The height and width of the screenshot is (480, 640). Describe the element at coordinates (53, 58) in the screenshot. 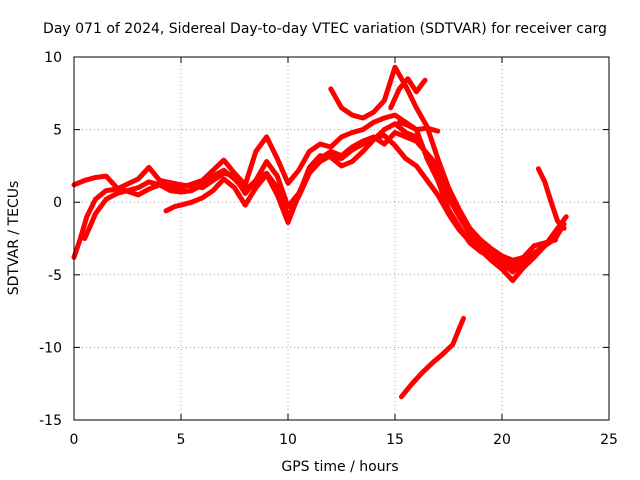

I see `y-tick-label: 10` at that location.